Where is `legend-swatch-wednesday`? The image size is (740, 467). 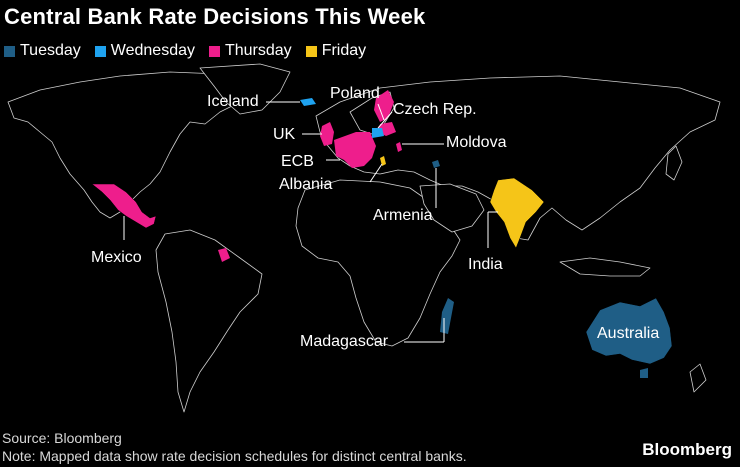
legend-swatch-wednesday is located at coordinates (100, 51).